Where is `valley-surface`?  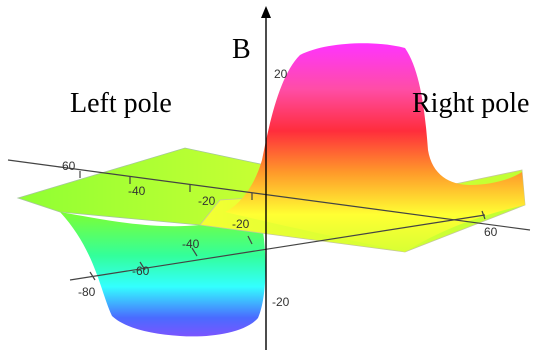 valley-surface is located at coordinates (163, 274).